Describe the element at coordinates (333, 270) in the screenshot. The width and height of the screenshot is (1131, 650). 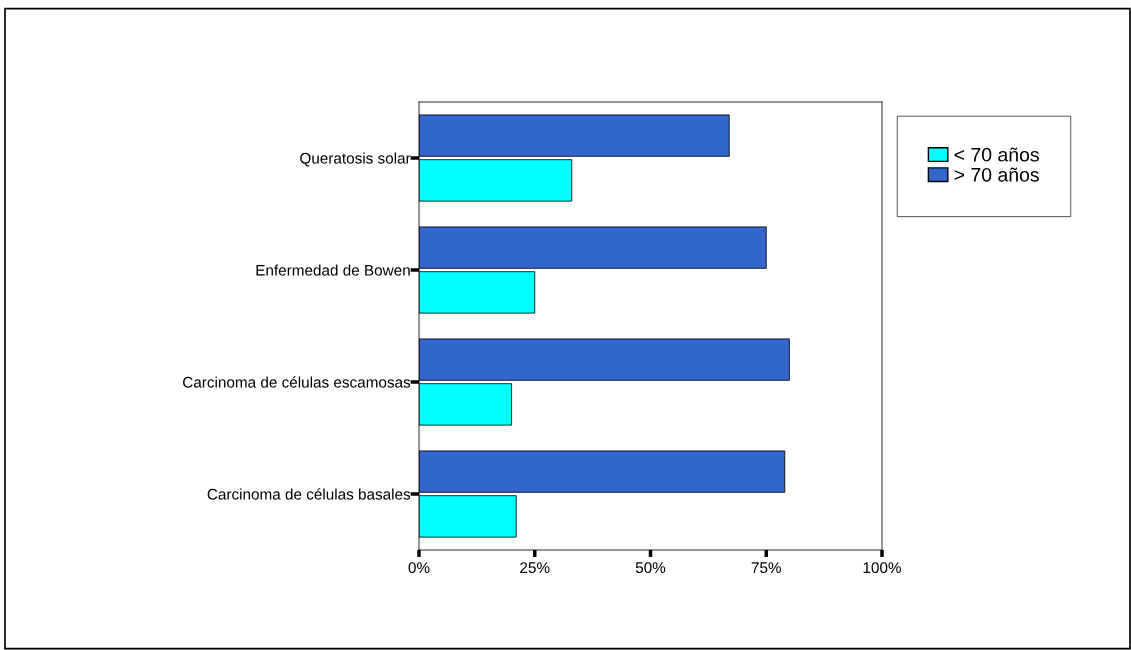
I see `y-tick-label: Enfermedad de Bowen` at that location.